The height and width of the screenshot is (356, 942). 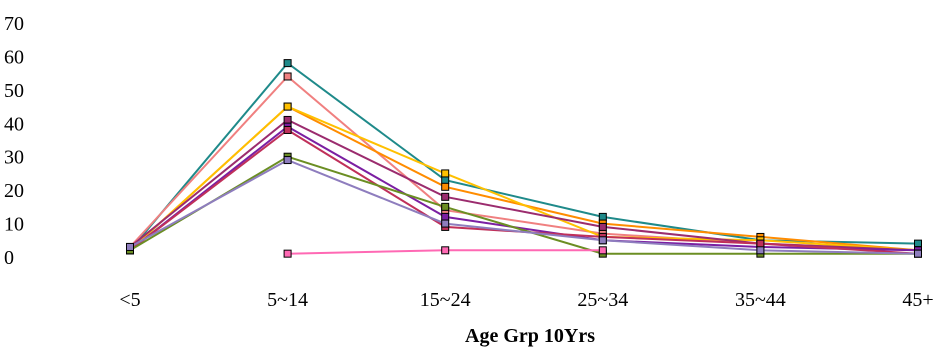 I want to click on x-tick-label: 15~24, so click(x=445, y=300).